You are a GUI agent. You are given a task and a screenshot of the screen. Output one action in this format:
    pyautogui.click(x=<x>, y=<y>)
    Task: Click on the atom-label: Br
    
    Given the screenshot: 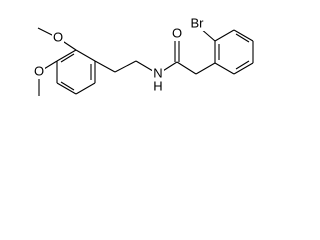 What is the action you would take?
    pyautogui.click(x=198, y=22)
    